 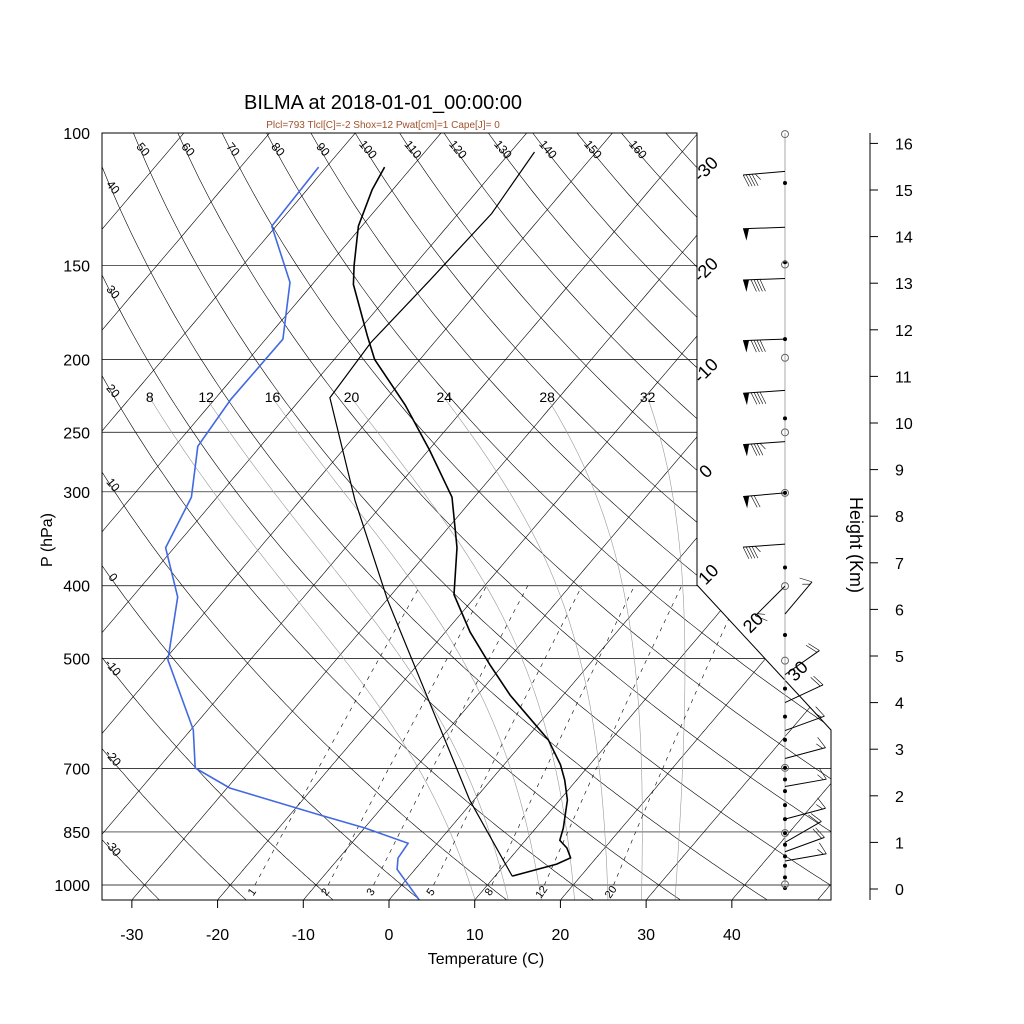 What do you see at coordinates (273, 397) in the screenshot?
I see `moist-adiabat-label: 16` at bounding box center [273, 397].